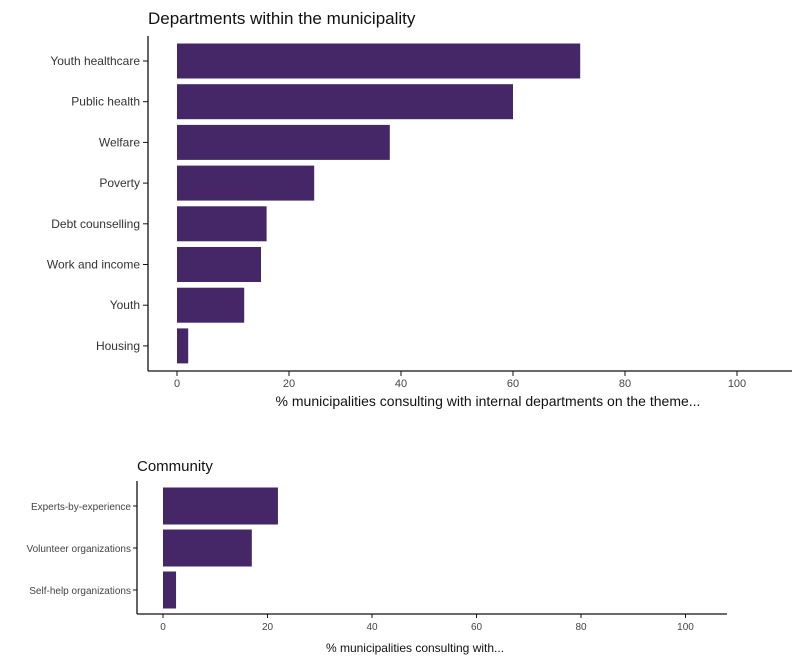 The width and height of the screenshot is (793, 666). What do you see at coordinates (95, 224) in the screenshot?
I see `category-label: Debt counselling` at bounding box center [95, 224].